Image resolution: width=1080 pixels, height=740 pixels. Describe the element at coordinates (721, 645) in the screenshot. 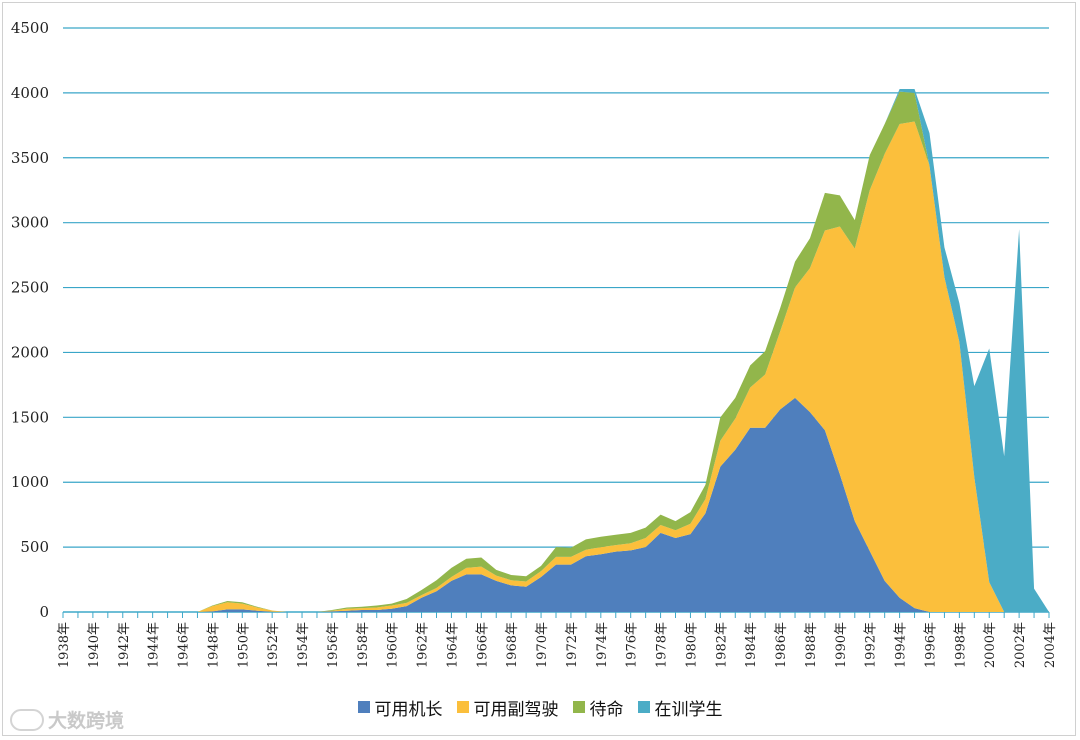

I see `x-tick-label-1982: 1982年` at that location.